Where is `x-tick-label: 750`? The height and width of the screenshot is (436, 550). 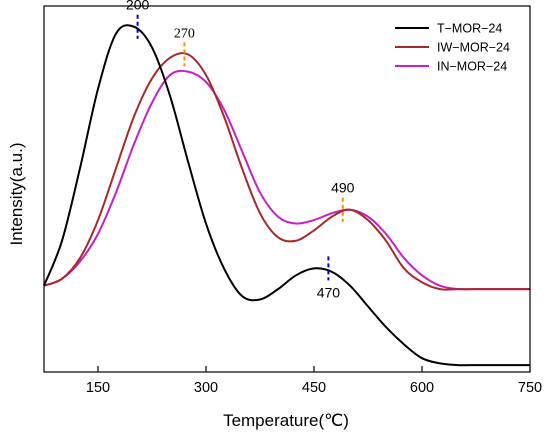
x-tick-label: 750 is located at coordinates (530, 388).